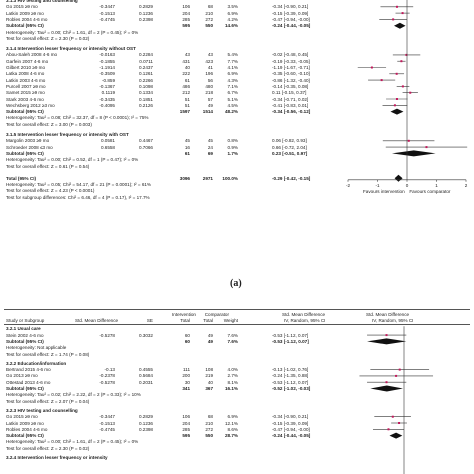 The image size is (474, 474). Describe the element at coordinates (25, 74) in the screenshot. I see `study-name: Latka 2008 4-6 mo` at that location.